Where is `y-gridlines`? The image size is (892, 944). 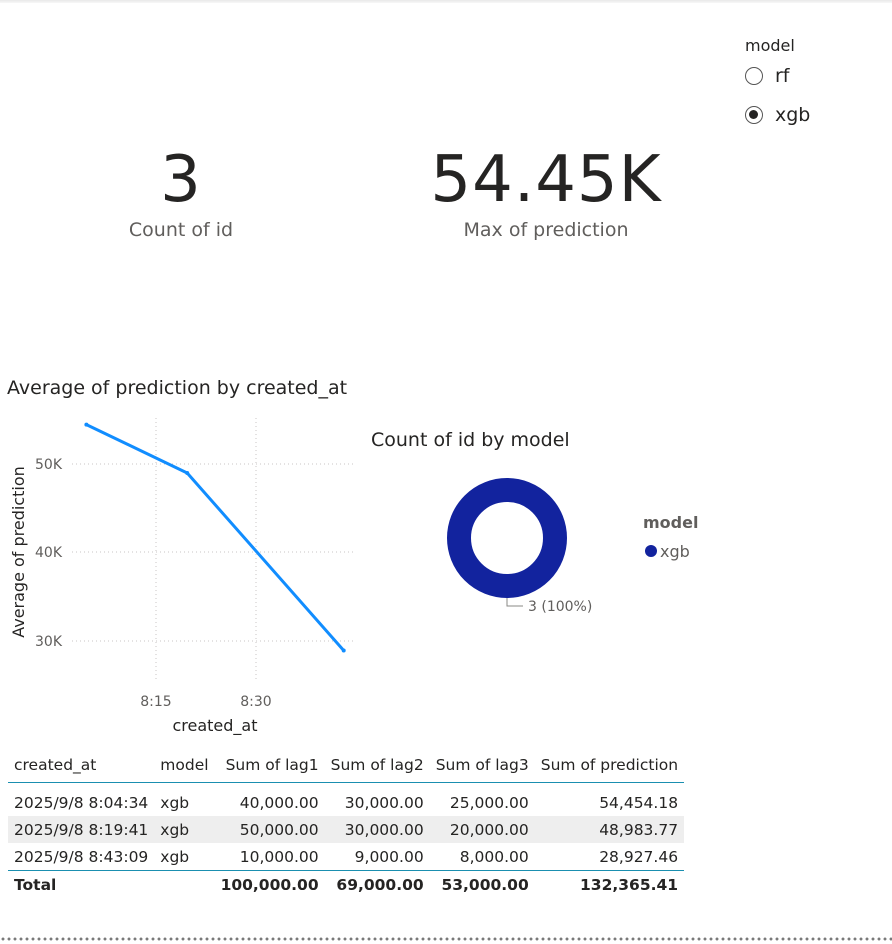
y-gridlines is located at coordinates (214, 552).